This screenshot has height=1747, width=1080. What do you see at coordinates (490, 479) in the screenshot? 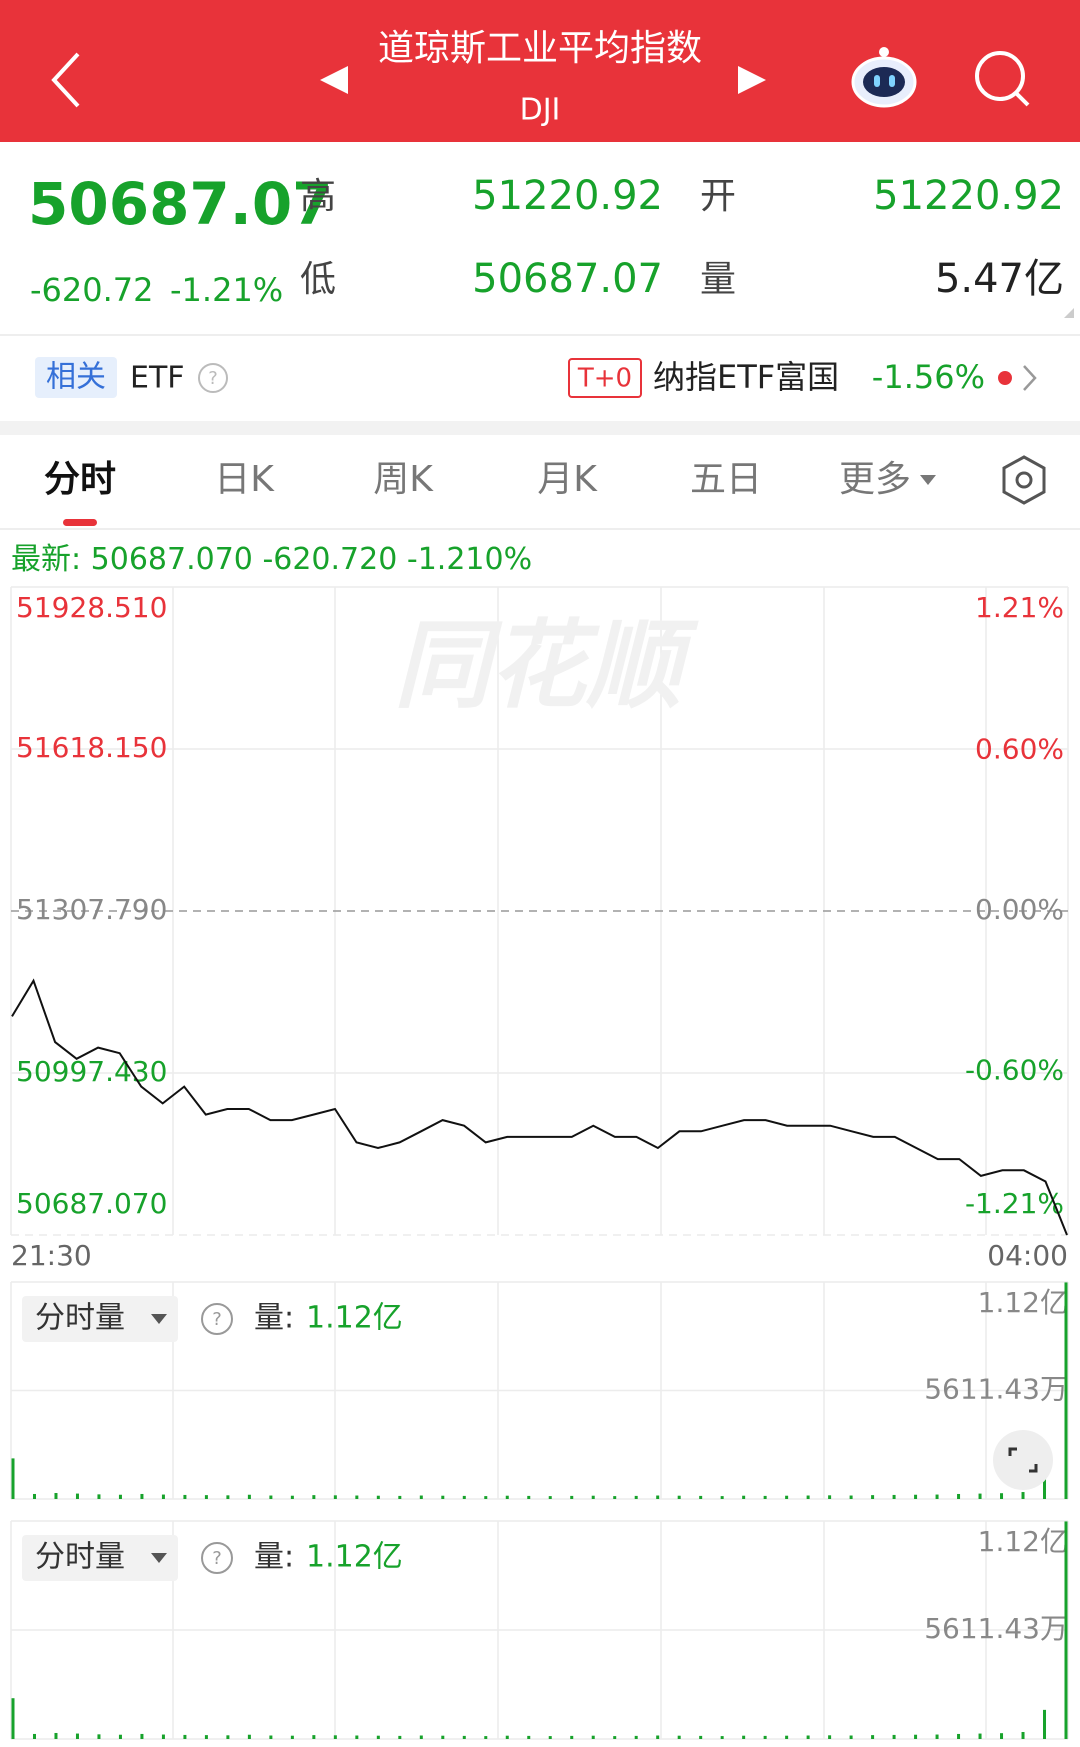
I see `tab-bar: 分时 日K 周K 月K 五日 更多` at bounding box center [490, 479].